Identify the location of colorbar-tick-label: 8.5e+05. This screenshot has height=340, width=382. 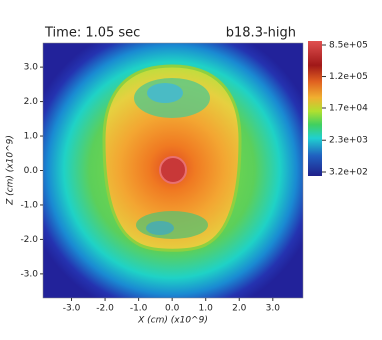
(348, 46).